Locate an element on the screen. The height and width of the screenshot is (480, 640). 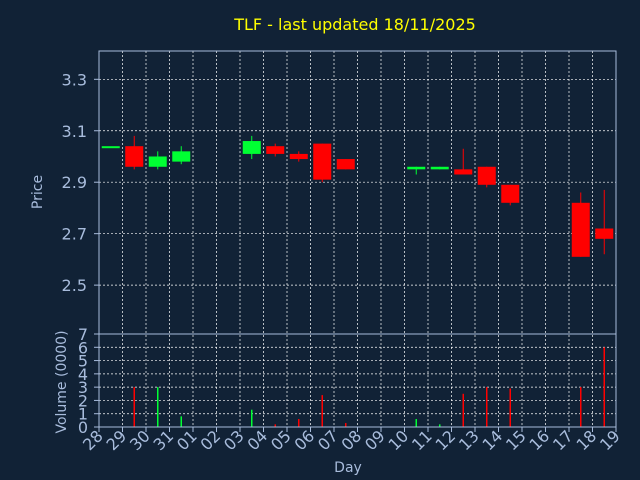
volume-tick-label: 5 is located at coordinates (83, 361).